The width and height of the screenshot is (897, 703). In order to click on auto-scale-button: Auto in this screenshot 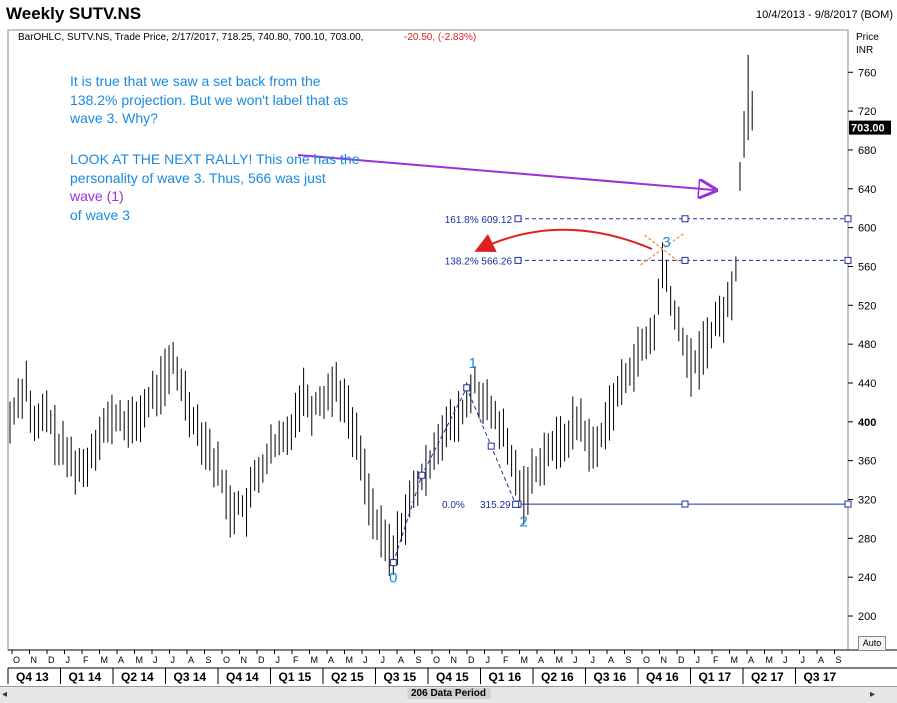, I will do `click(872, 643)`.